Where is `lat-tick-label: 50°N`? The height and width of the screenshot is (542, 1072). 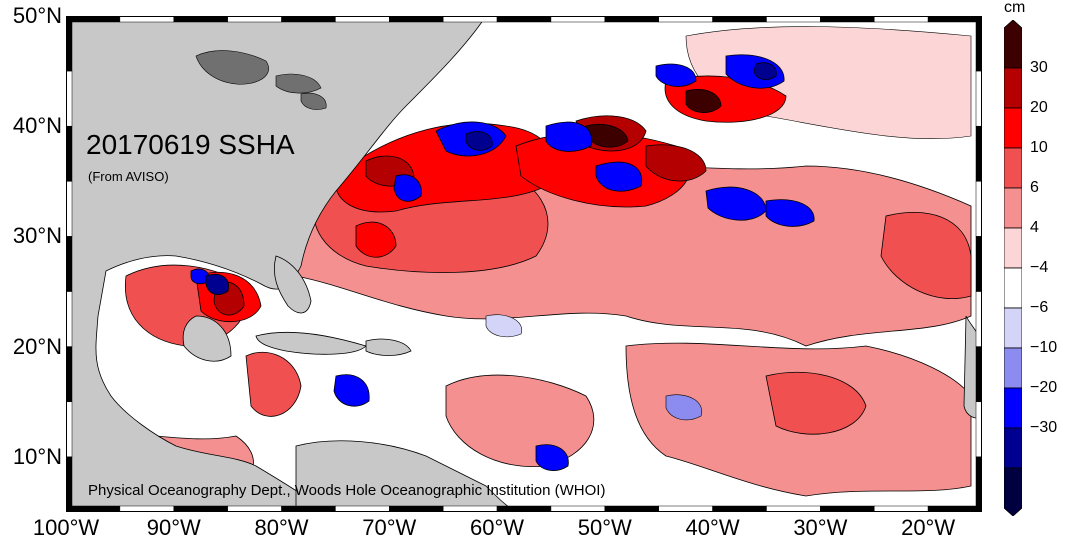
lat-tick-label: 50°N is located at coordinates (37, 15).